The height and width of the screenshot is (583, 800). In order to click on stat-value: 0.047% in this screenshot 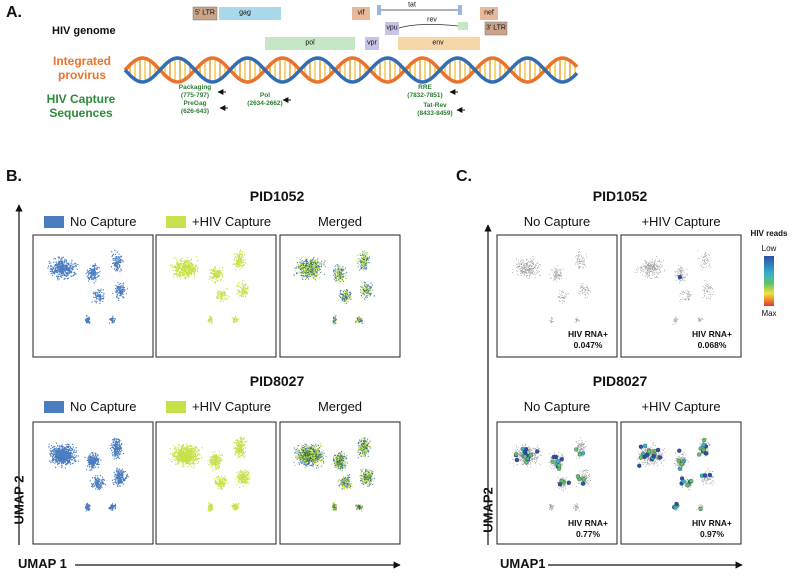, I will do `click(588, 345)`.